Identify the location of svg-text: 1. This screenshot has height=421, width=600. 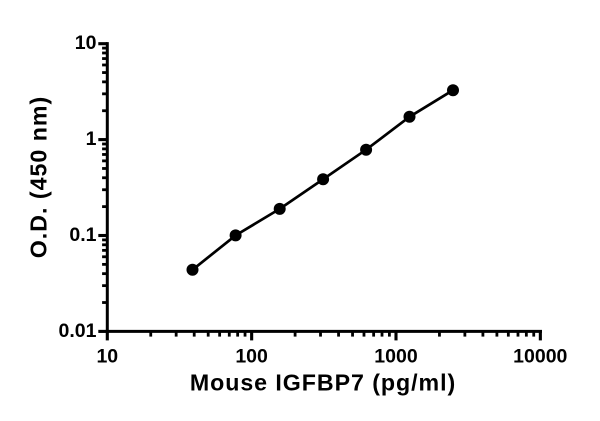
(91, 139).